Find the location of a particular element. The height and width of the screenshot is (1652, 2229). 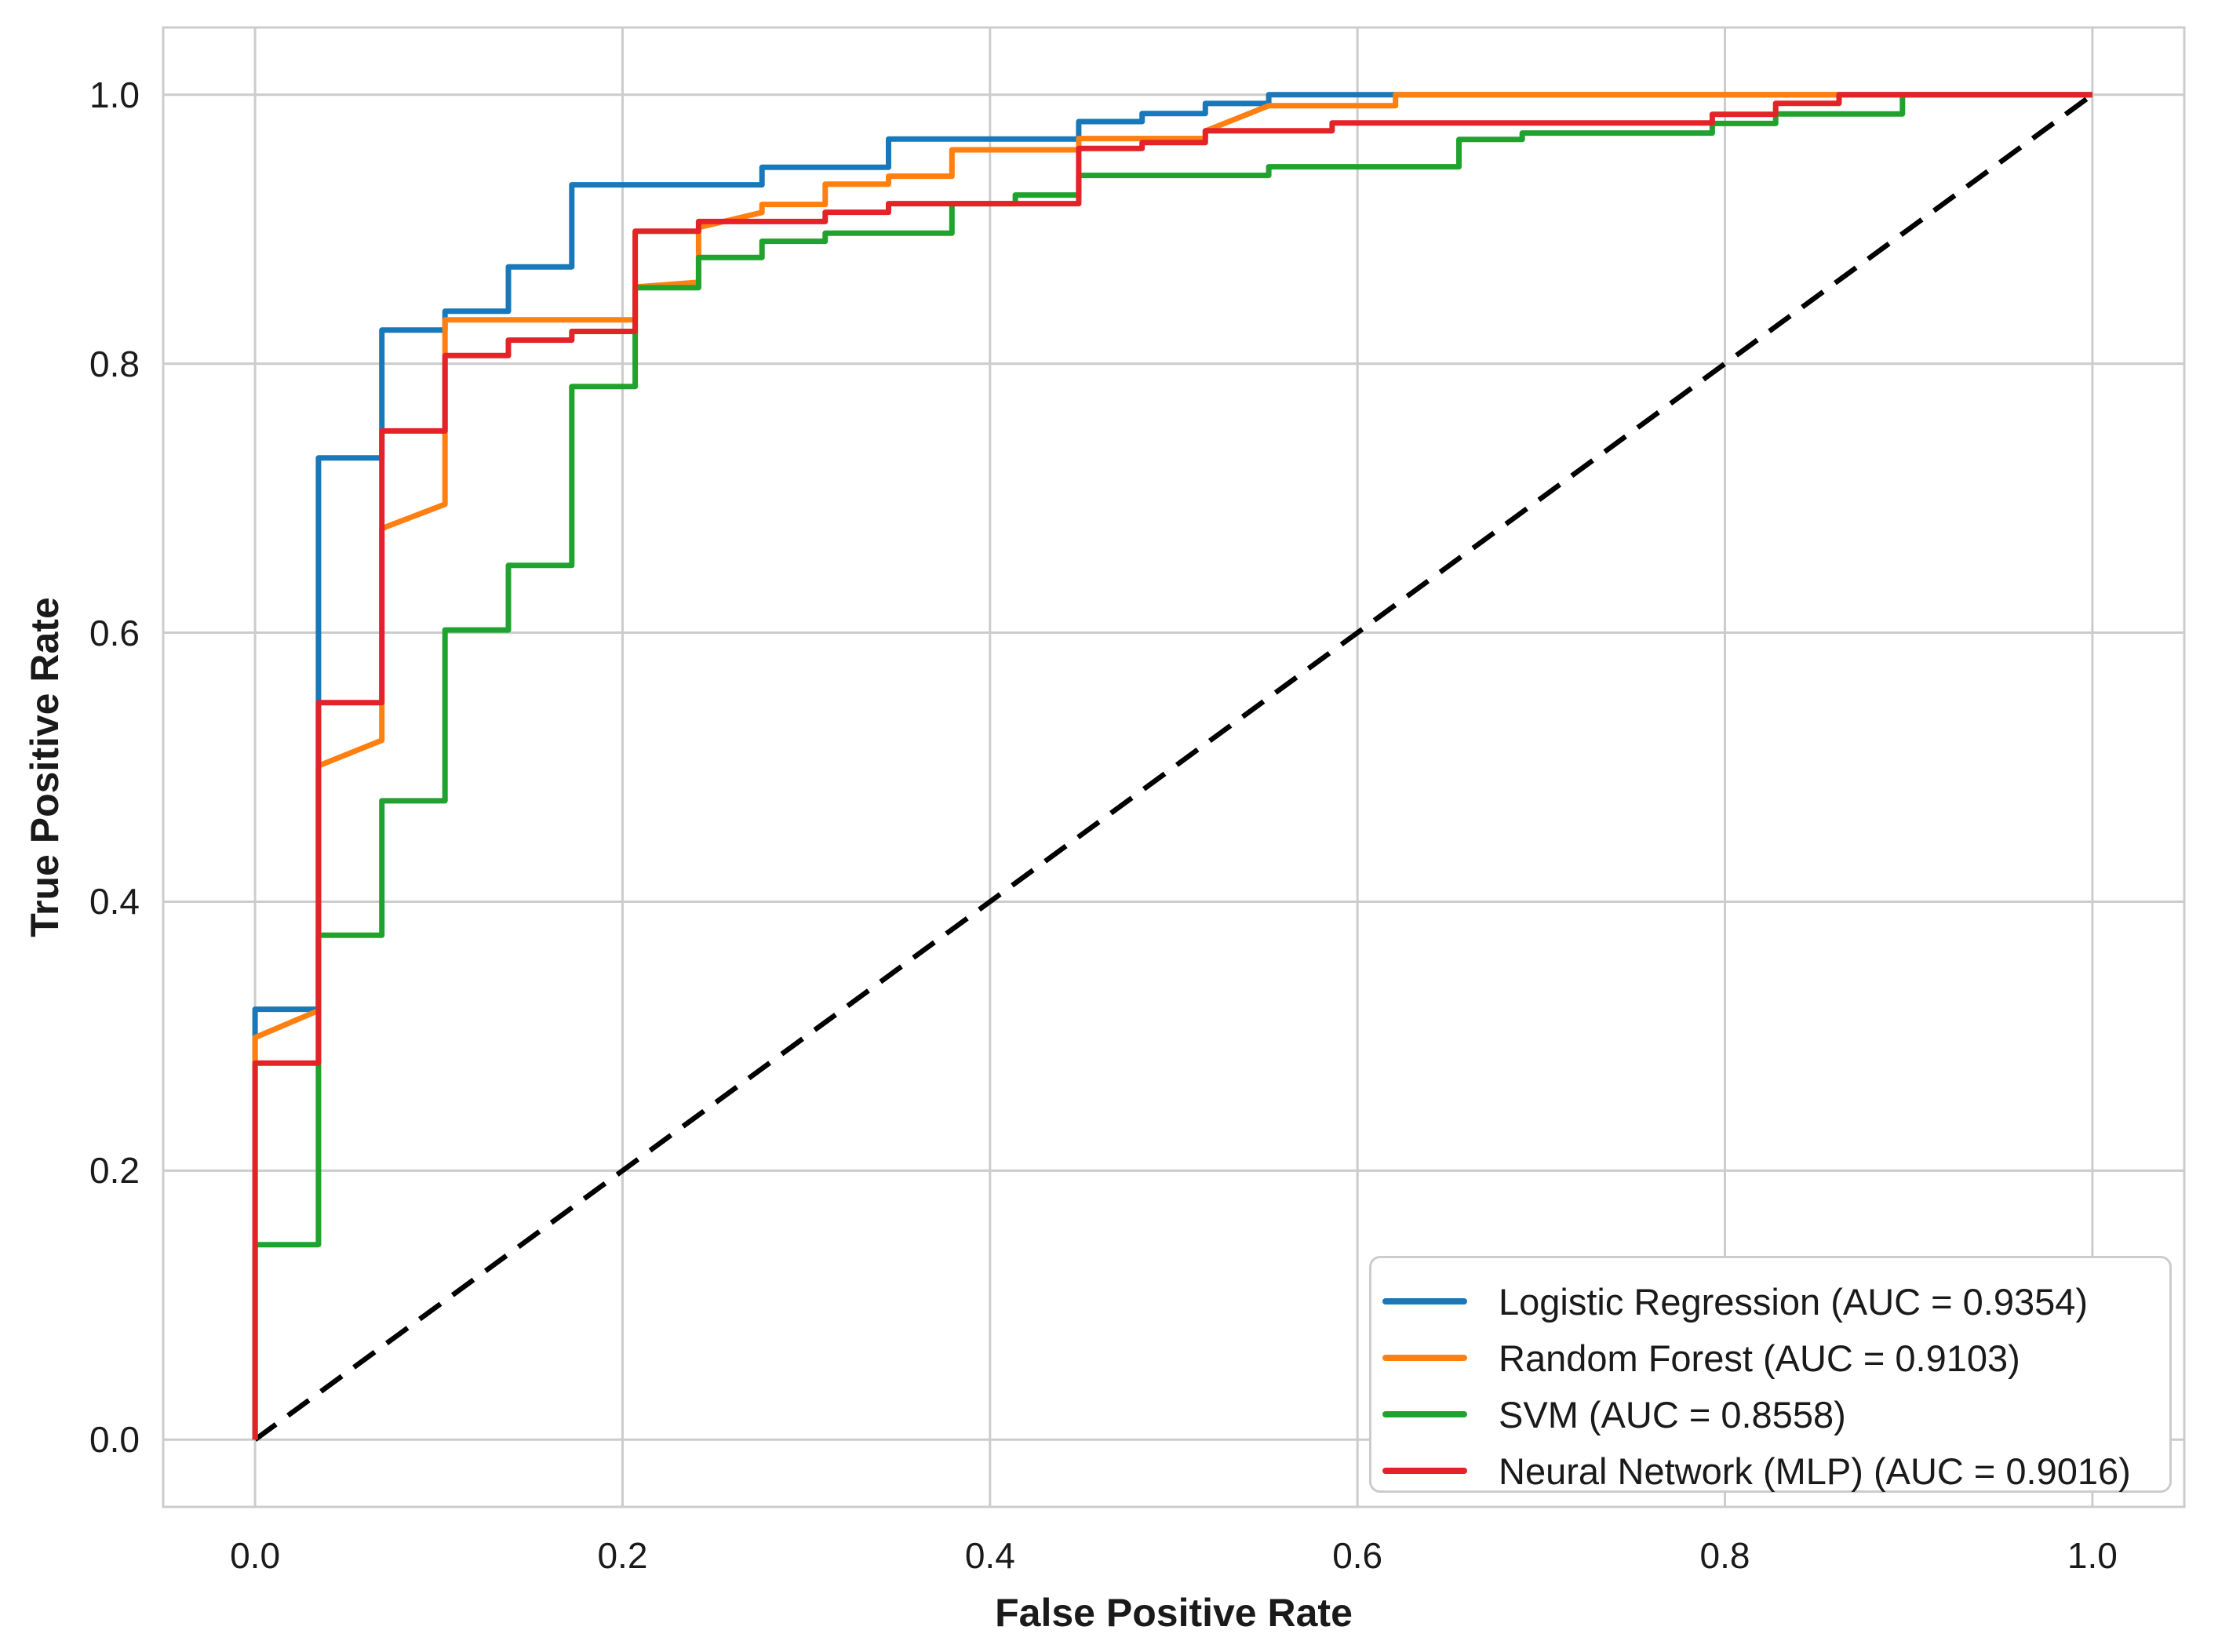

legend-item-svm: SVM (AUC = 0.8558) is located at coordinates (1775, 1415).